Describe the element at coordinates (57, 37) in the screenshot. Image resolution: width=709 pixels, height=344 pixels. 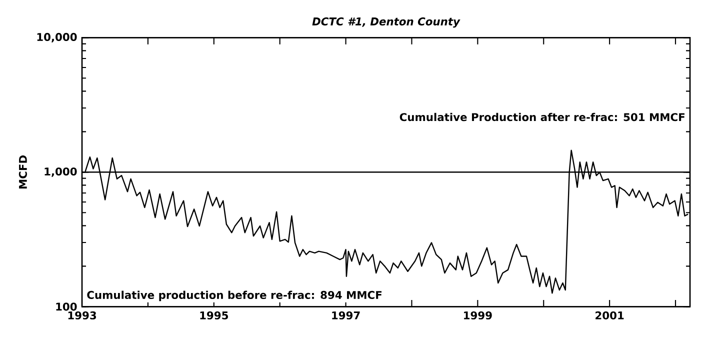
I see `y-tick-label: 10,000` at that location.